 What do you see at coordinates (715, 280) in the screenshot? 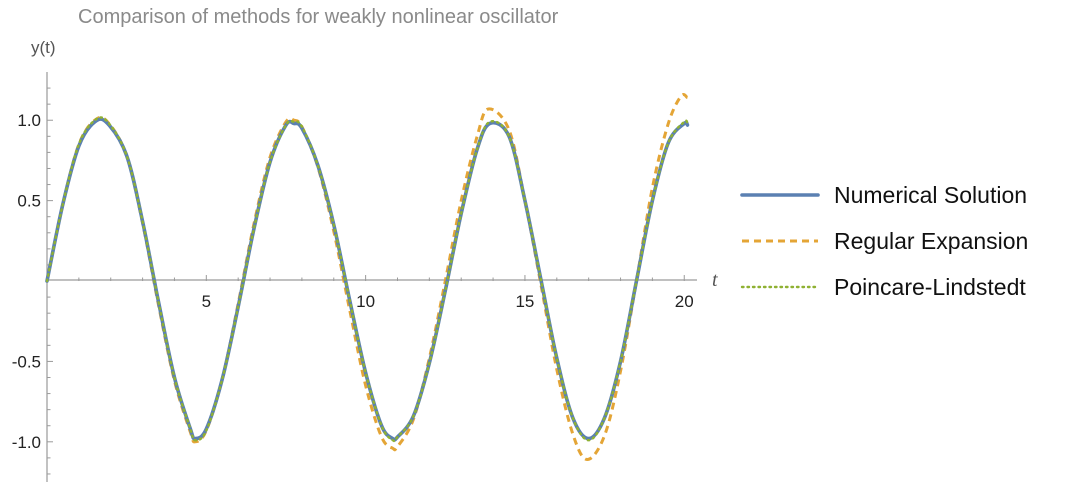
I see `x-axis-label: t` at bounding box center [715, 280].